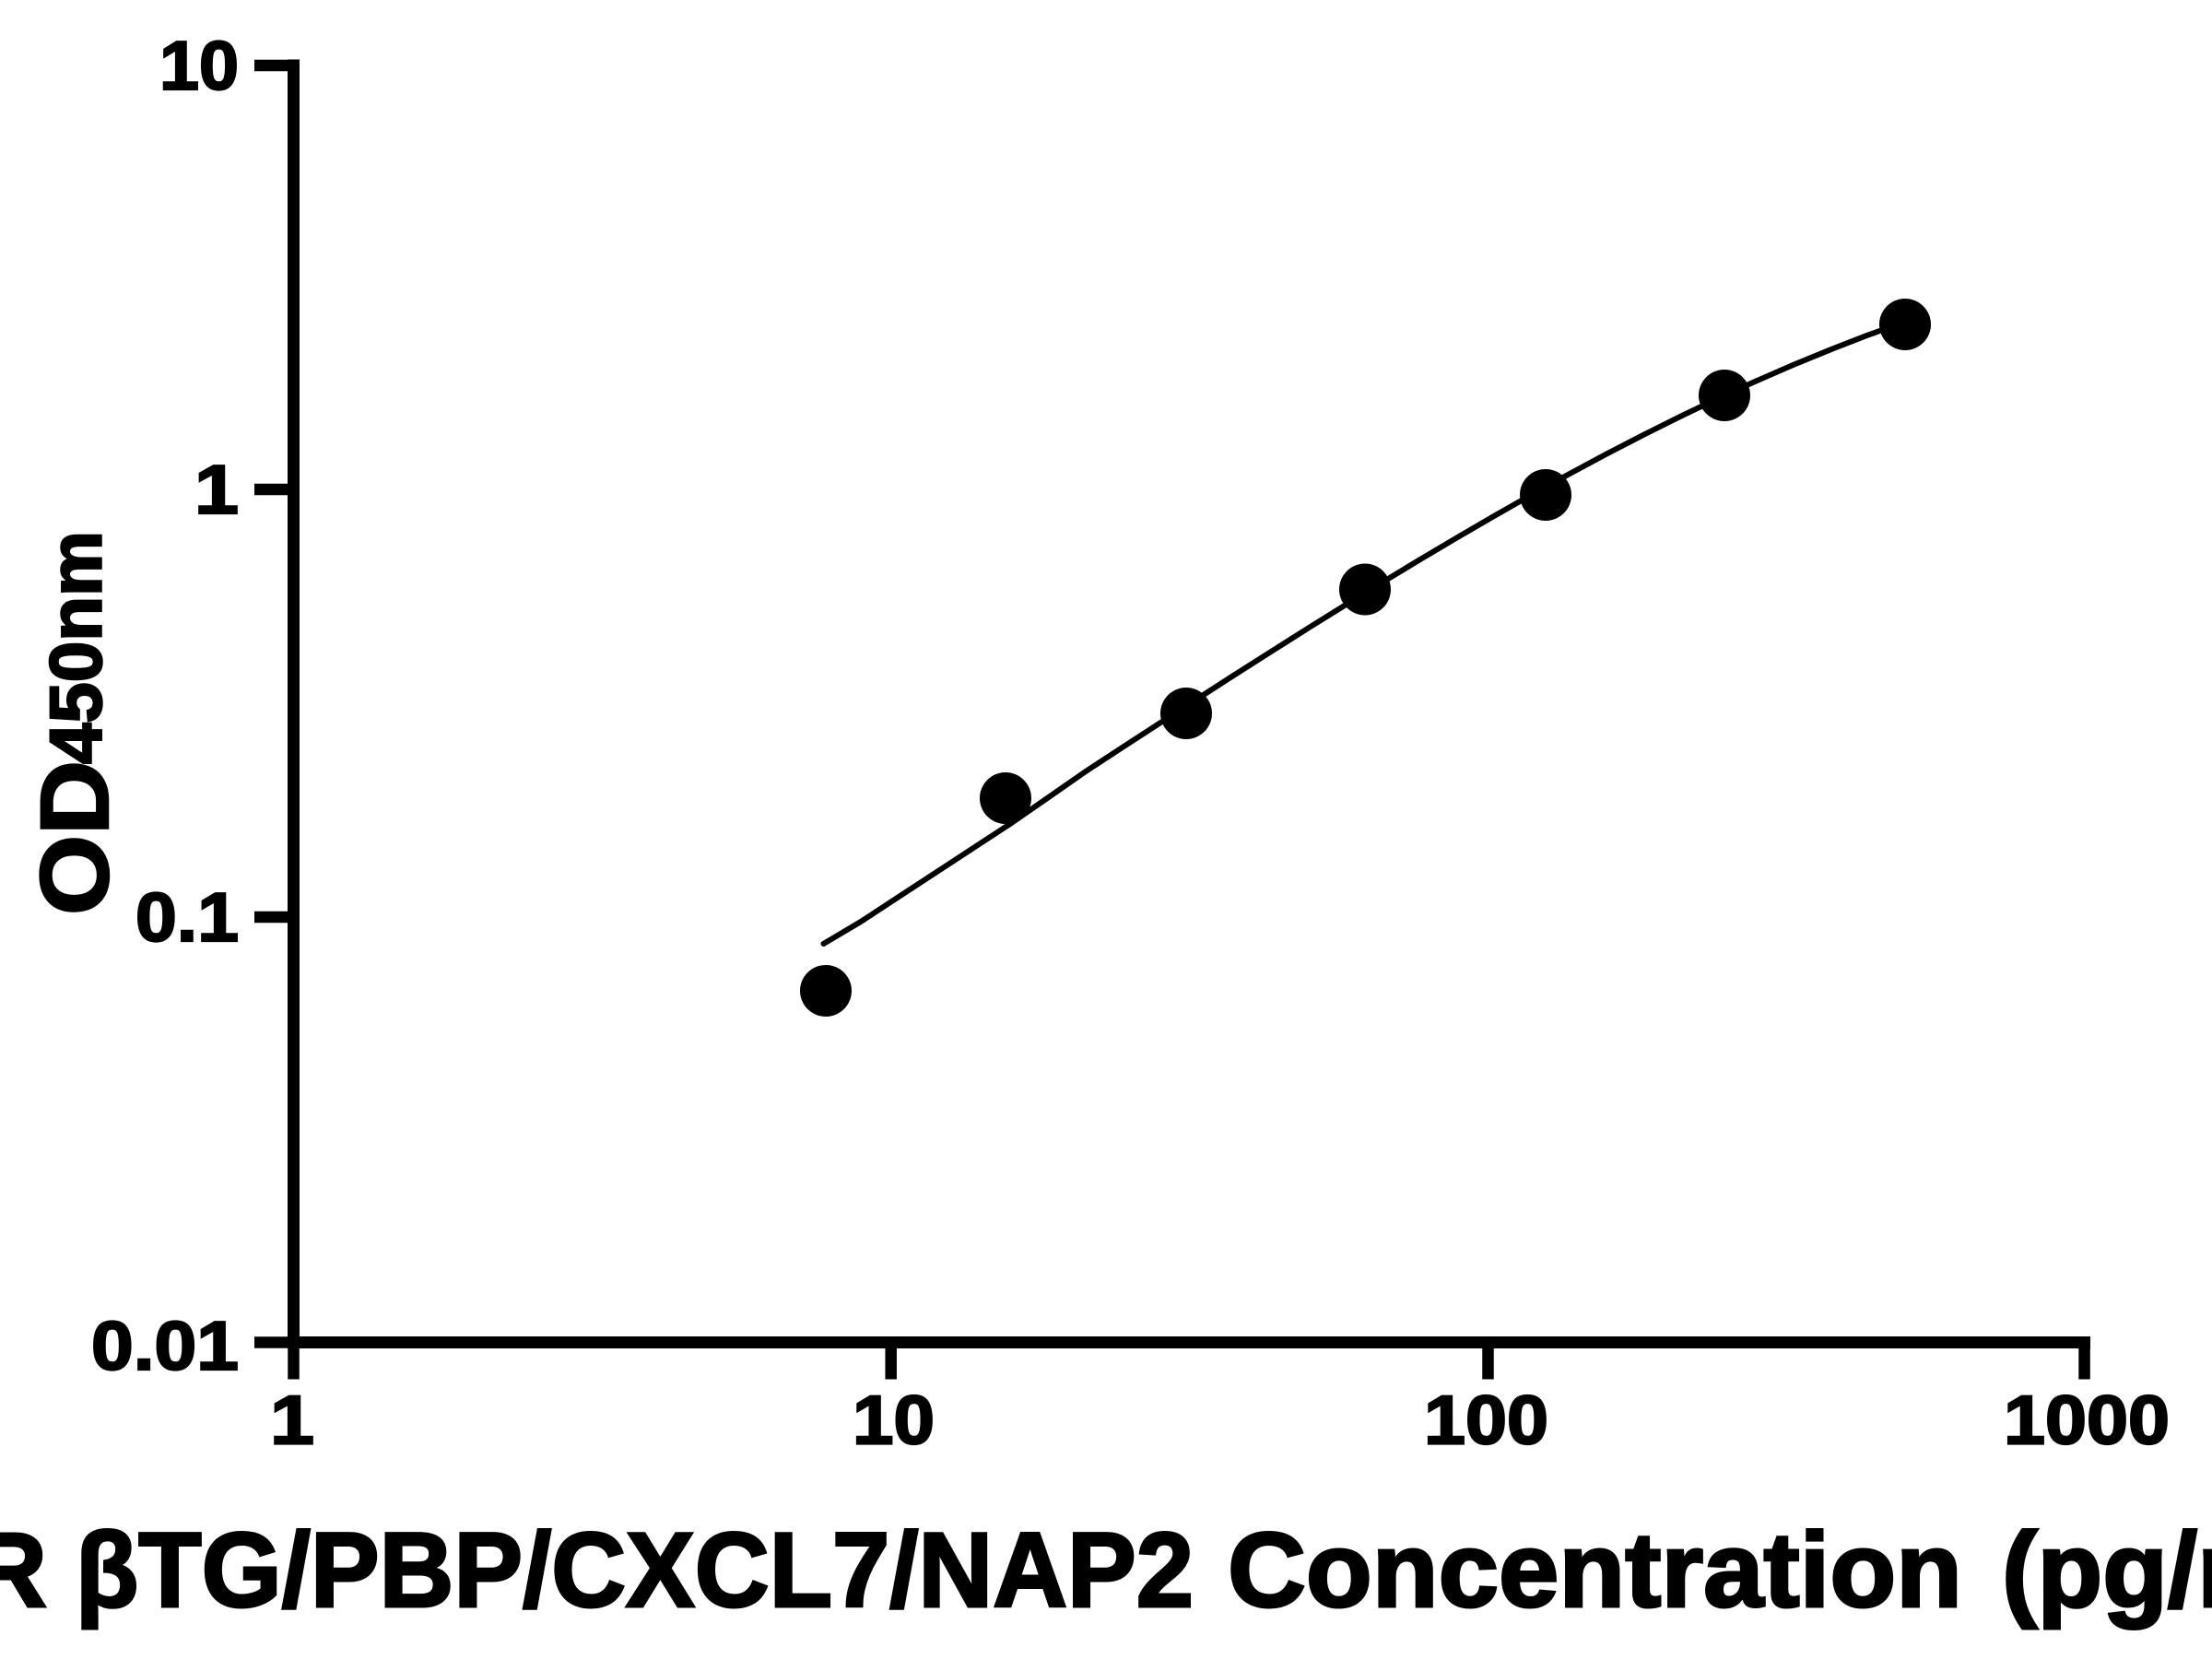  I want to click on svg-text: Concentration, so click(1595, 1571).